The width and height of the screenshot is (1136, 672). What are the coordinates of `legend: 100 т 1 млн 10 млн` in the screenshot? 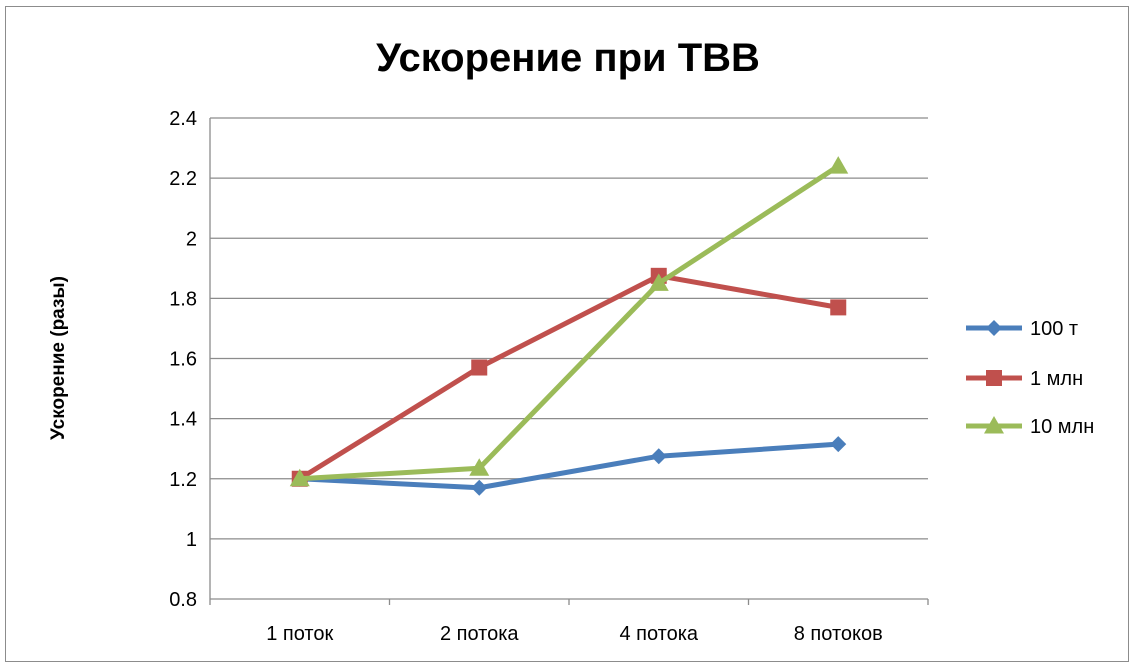 It's located at (1030, 378).